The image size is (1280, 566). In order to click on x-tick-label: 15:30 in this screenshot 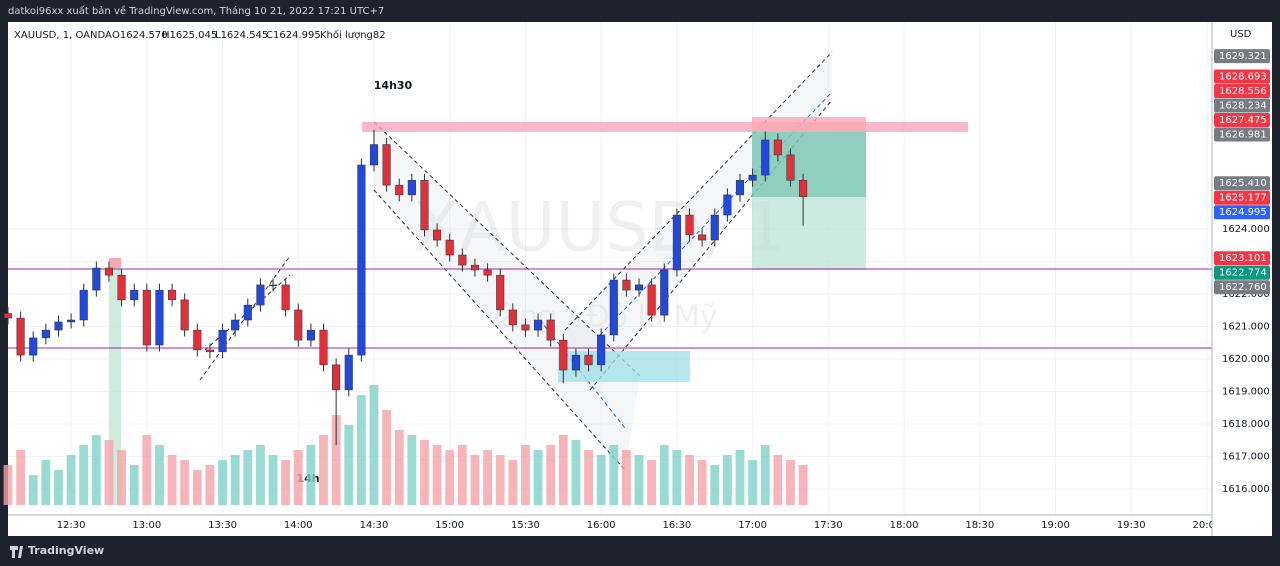, I will do `click(525, 525)`.